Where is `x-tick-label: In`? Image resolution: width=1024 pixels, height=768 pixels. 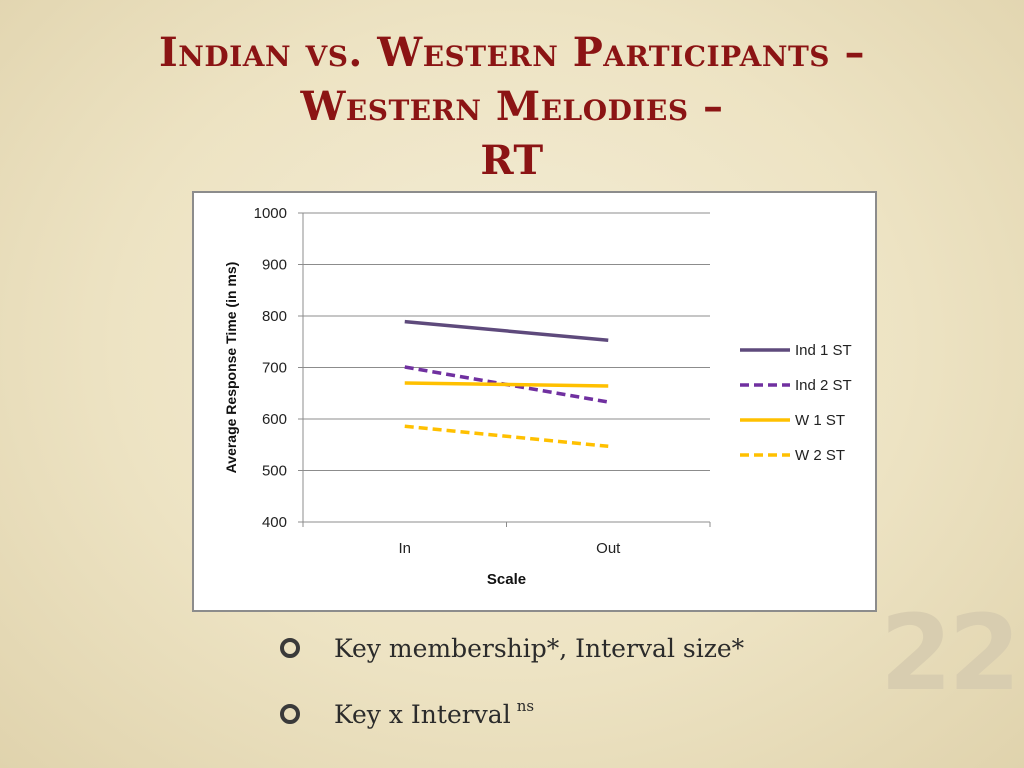 x-tick-label: In is located at coordinates (404, 548).